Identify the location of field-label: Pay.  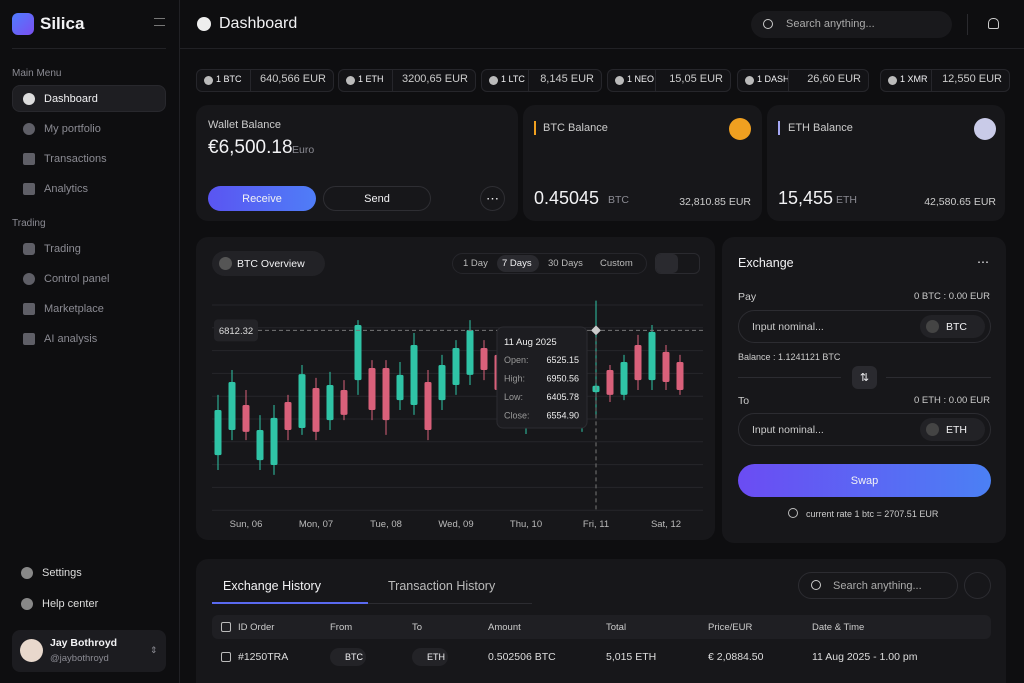
(747, 297).